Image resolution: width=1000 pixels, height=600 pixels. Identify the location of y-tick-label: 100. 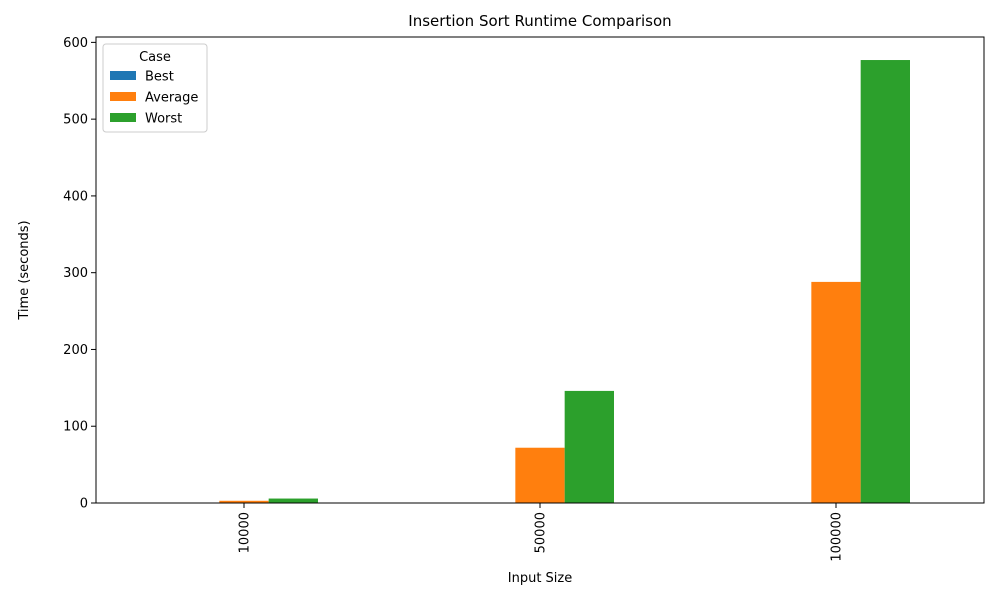
(75, 427).